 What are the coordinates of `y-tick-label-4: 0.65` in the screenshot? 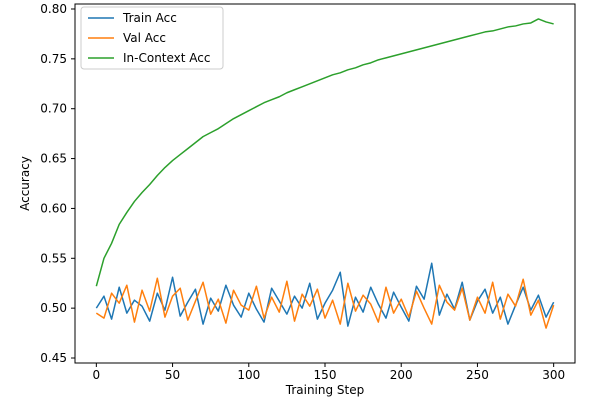 It's located at (53, 159).